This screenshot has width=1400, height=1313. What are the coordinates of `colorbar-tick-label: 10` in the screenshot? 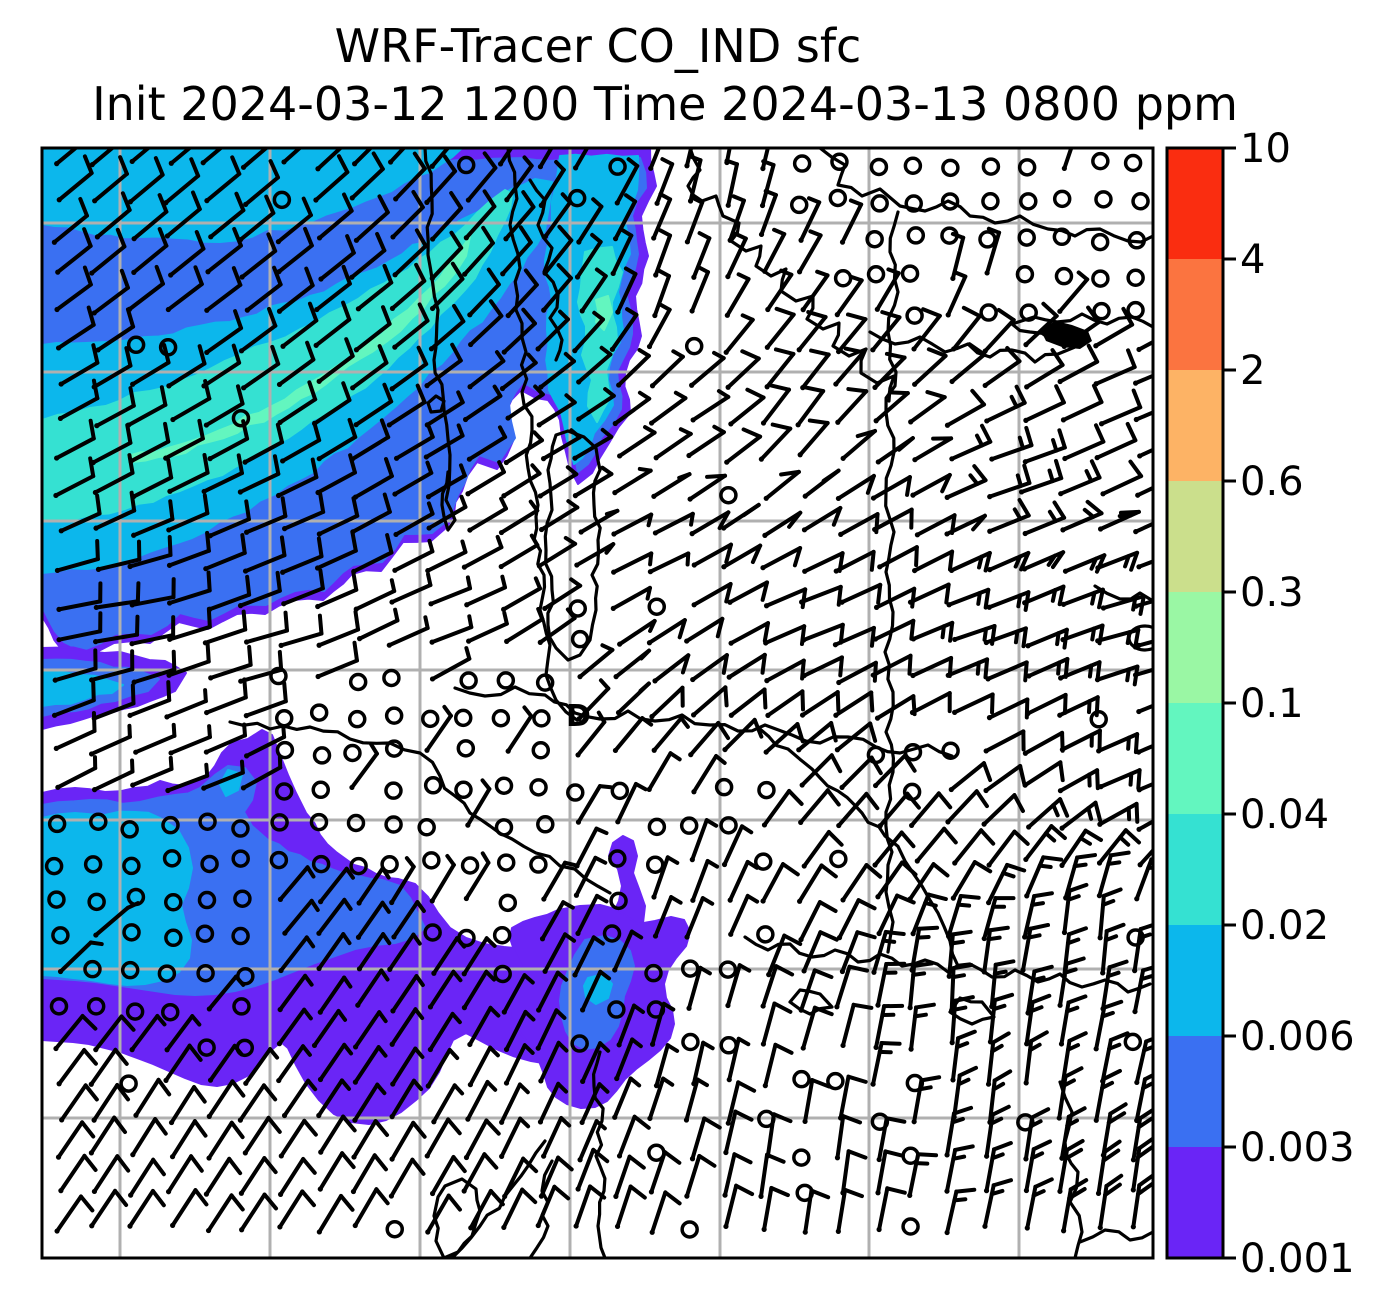 It's located at (1265, 149).